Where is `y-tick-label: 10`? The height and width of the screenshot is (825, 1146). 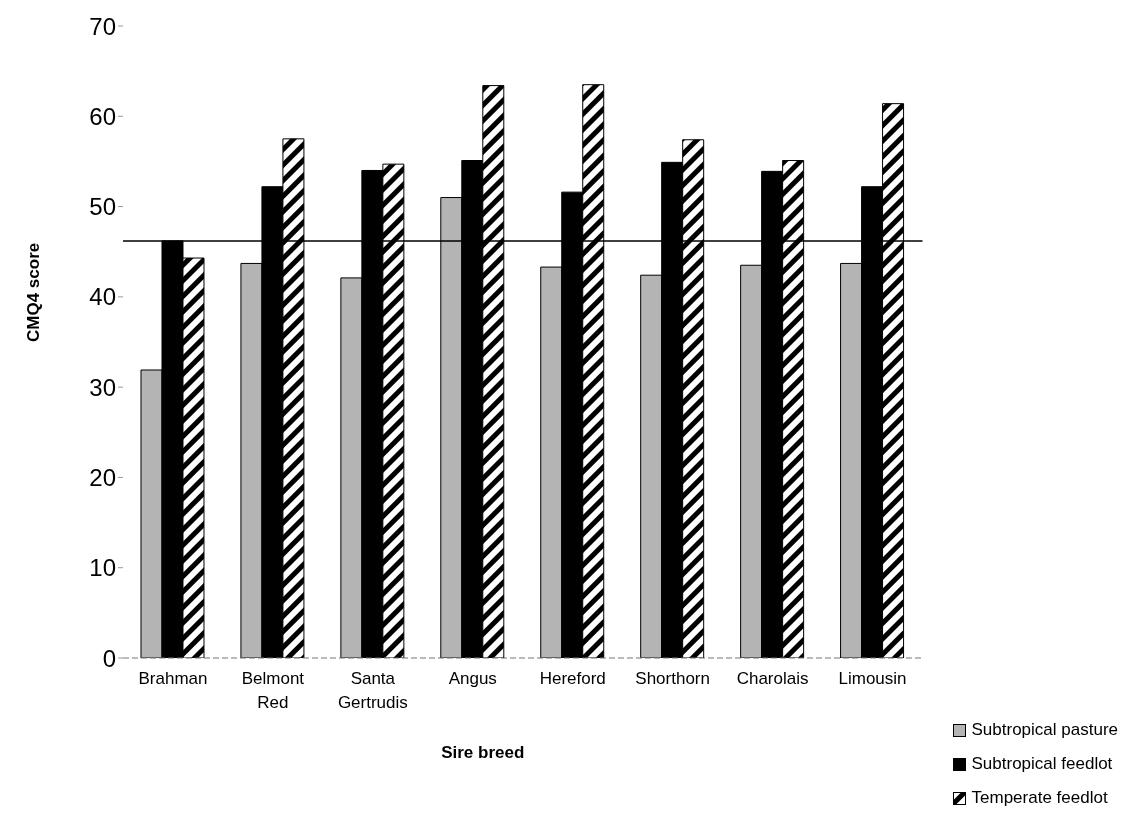 y-tick-label: 10 is located at coordinates (102, 568).